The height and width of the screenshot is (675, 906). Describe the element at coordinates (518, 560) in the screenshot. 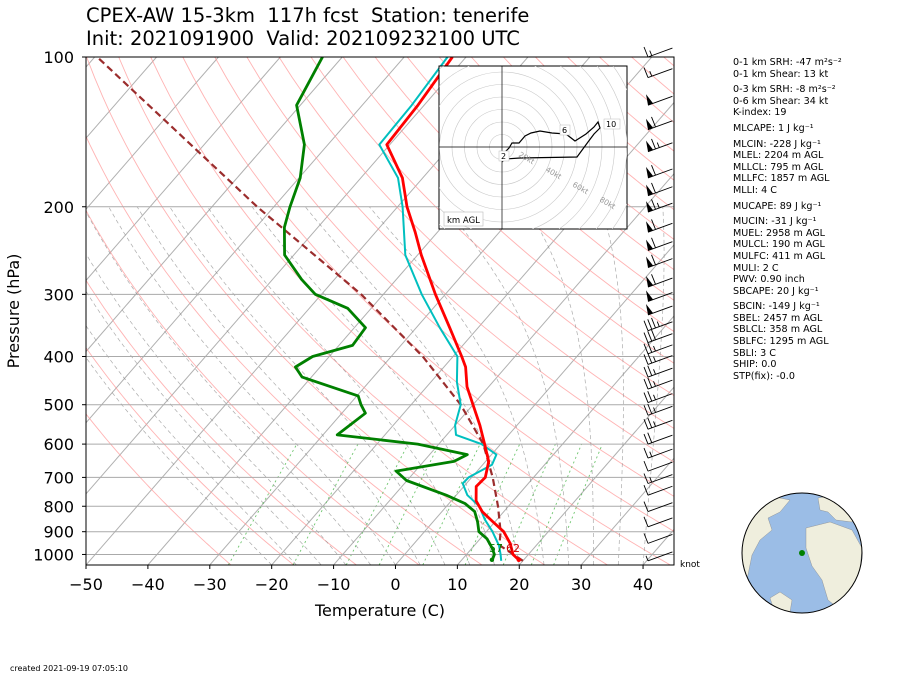

I see `surface-temperature-dot` at that location.